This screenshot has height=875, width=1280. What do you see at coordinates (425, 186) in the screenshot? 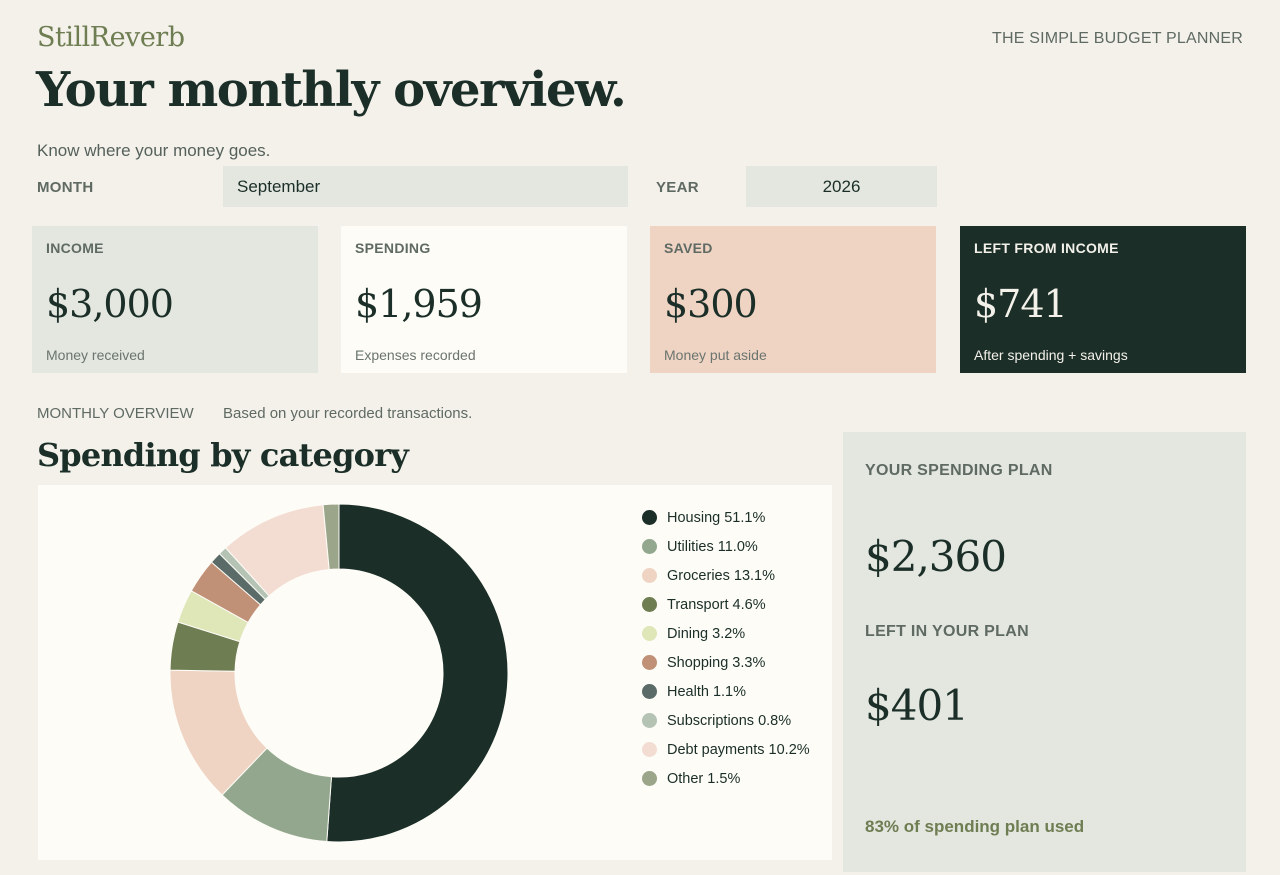
I see `month-select: September` at bounding box center [425, 186].